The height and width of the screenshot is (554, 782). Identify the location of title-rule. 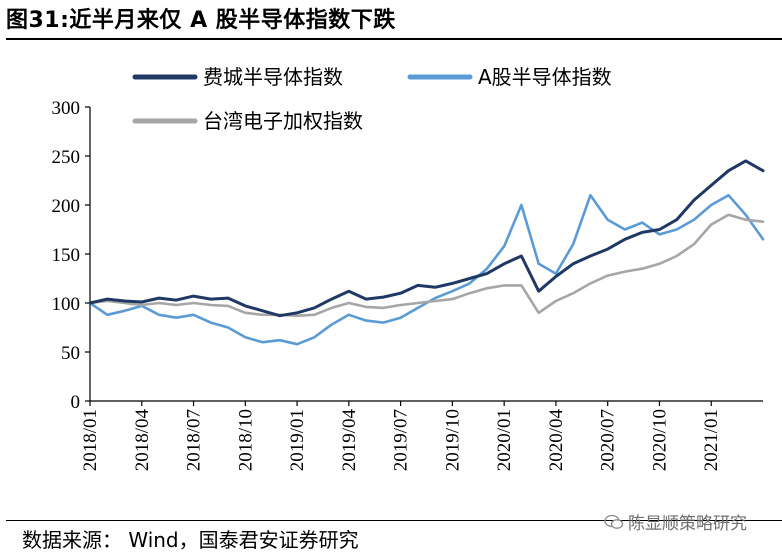
(394, 39).